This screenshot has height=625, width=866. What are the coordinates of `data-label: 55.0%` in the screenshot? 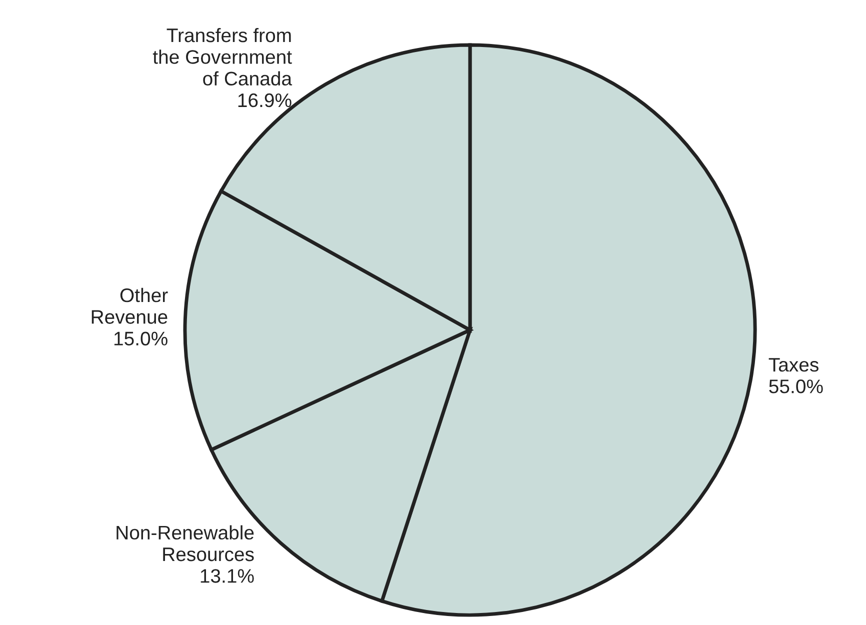 It's located at (796, 387).